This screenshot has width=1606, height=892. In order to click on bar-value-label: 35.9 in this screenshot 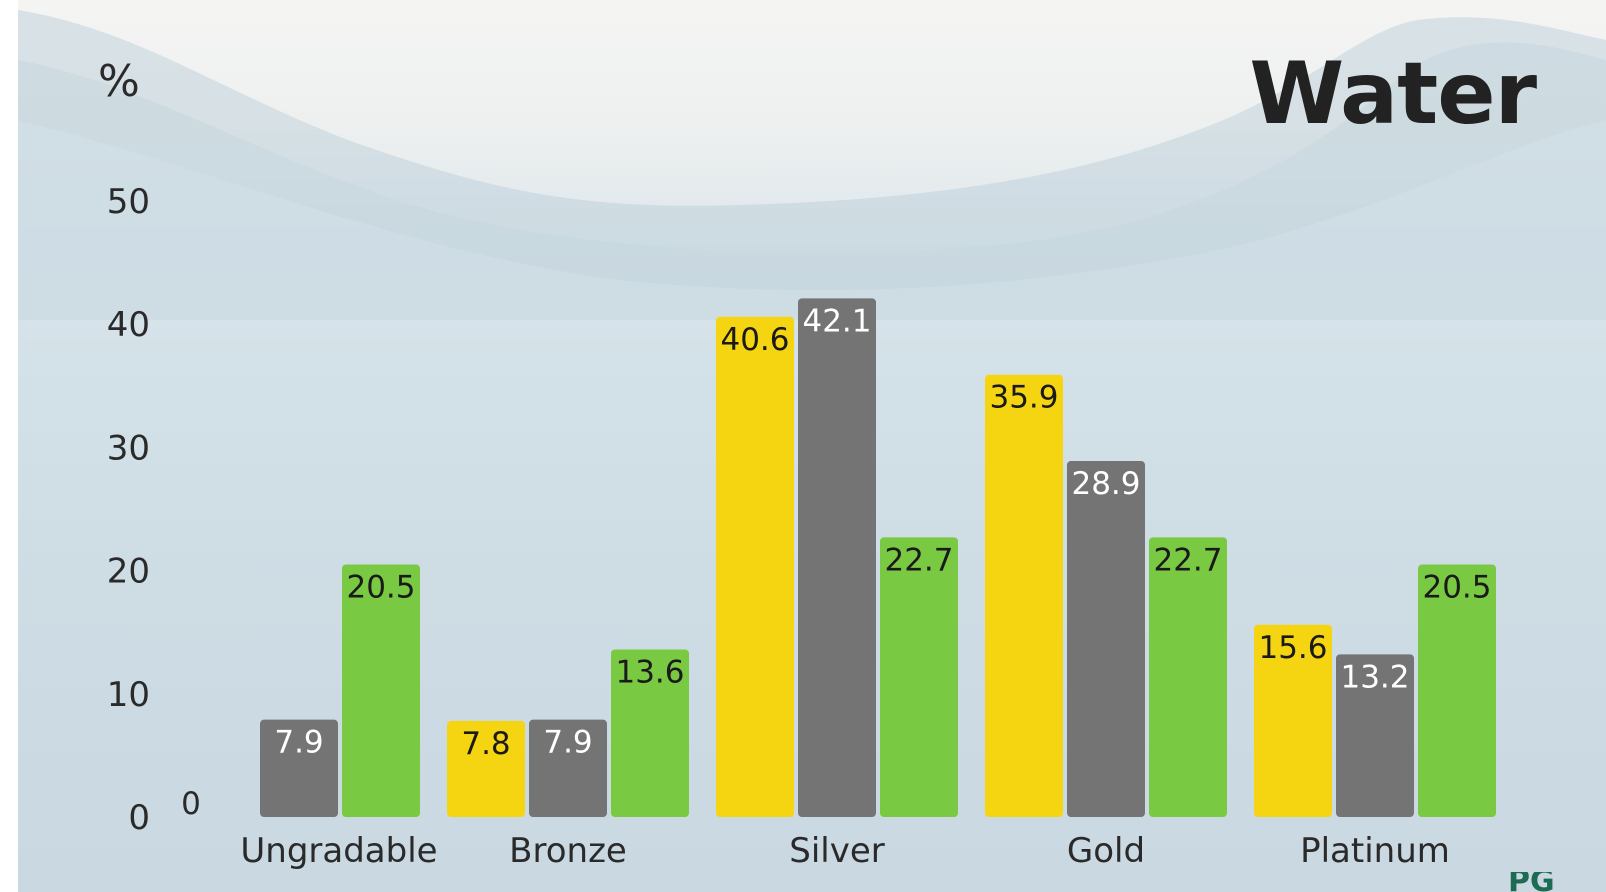, I will do `click(1023, 398)`.